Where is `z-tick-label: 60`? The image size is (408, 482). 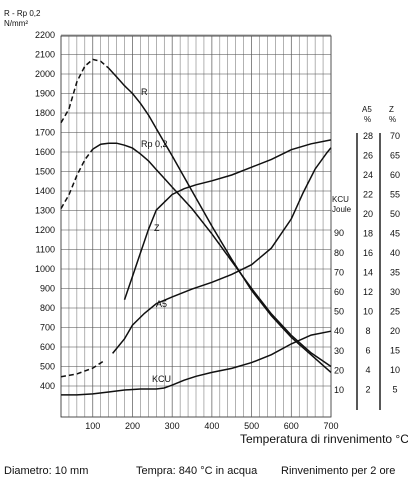 z-tick-label: 60 is located at coordinates (395, 175).